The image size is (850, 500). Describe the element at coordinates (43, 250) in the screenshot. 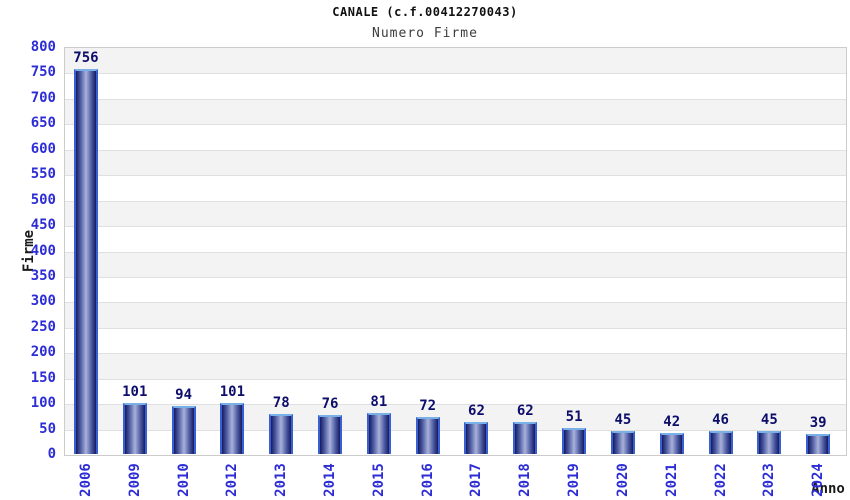

I see `y-tick-label: 400` at that location.